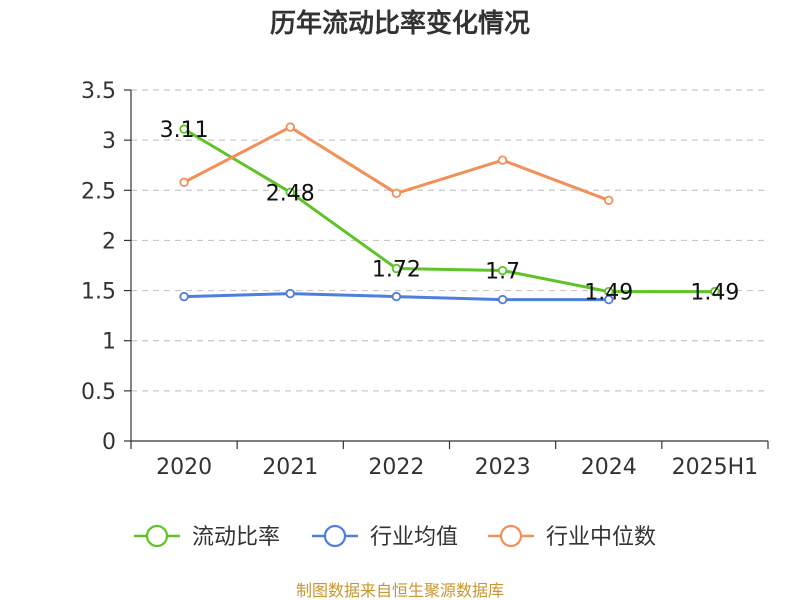  I want to click on y-tick-label: 0.5, so click(98, 392).